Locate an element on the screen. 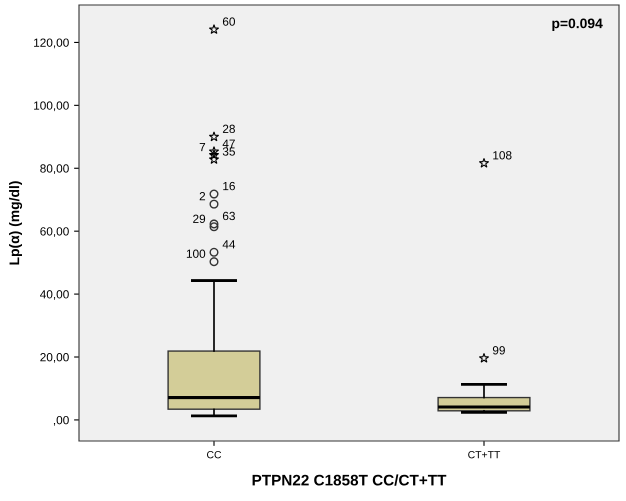  annotation: 35 is located at coordinates (228, 151).